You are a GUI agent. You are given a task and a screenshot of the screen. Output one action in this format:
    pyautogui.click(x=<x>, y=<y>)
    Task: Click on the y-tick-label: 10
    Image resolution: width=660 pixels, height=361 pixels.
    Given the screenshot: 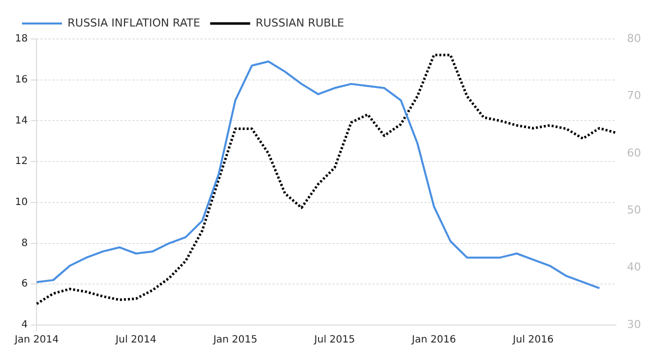 What is the action you would take?
    pyautogui.click(x=21, y=202)
    